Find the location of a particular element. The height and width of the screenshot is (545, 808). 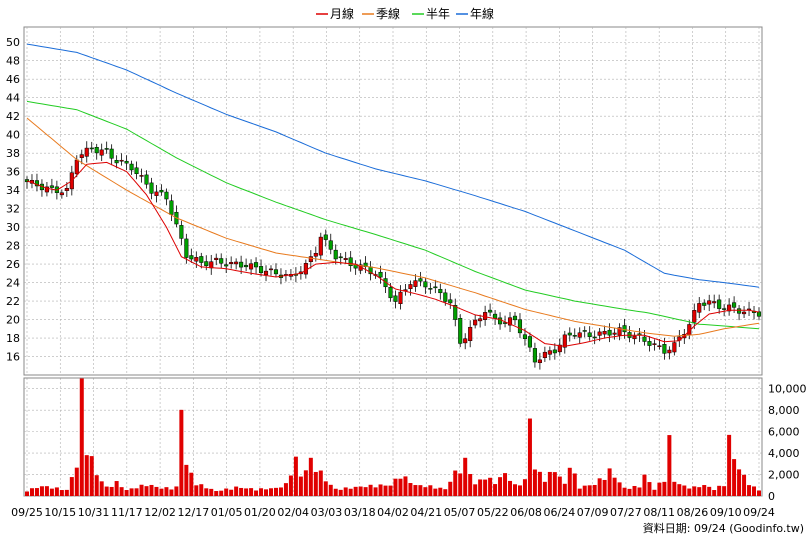

price-tick-label: 30 is located at coordinates (13, 227).